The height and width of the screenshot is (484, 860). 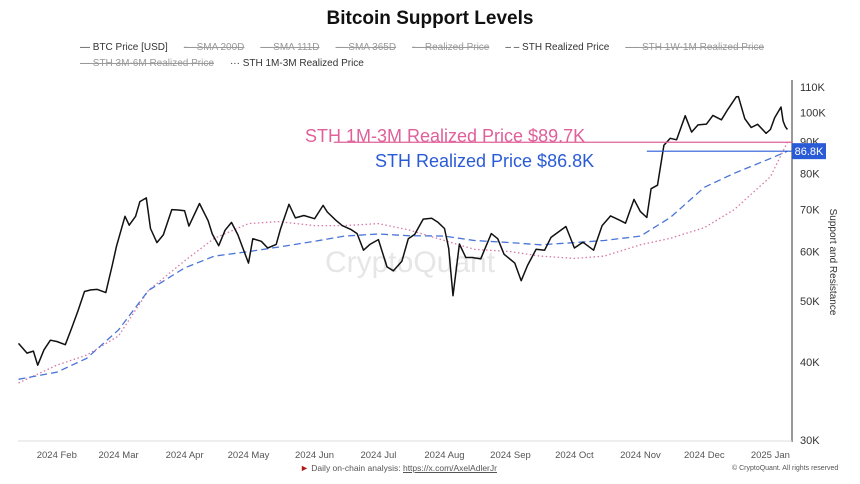 I want to click on legend-item: ··· STH 3M-6M Realized Price, so click(x=147, y=63).